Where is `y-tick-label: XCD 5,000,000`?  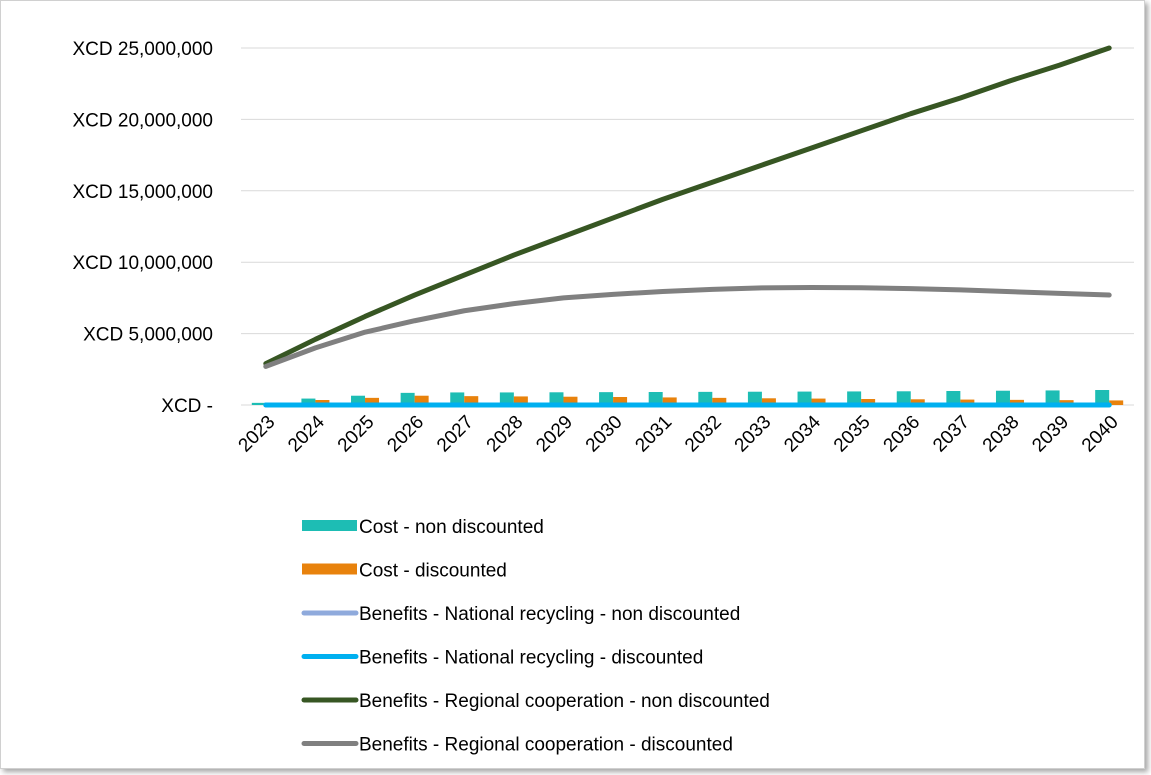 y-tick-label: XCD 5,000,000 is located at coordinates (148, 335).